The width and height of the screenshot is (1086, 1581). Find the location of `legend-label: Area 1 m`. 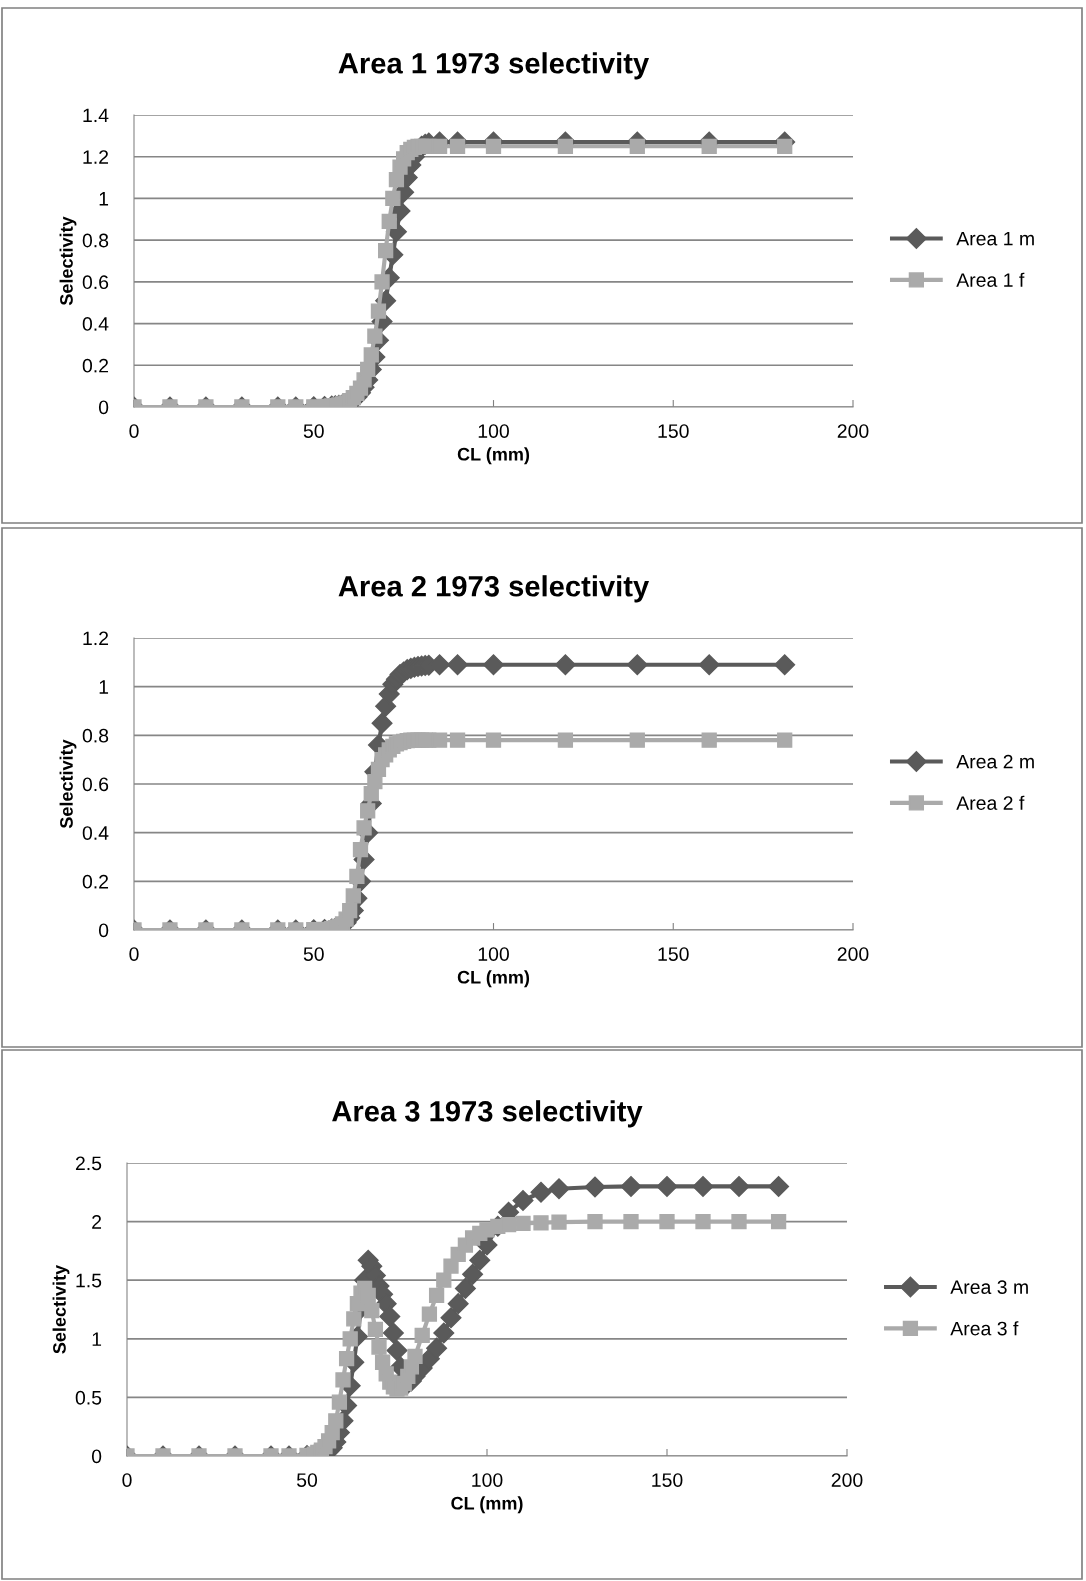

legend-label: Area 1 m is located at coordinates (995, 238).